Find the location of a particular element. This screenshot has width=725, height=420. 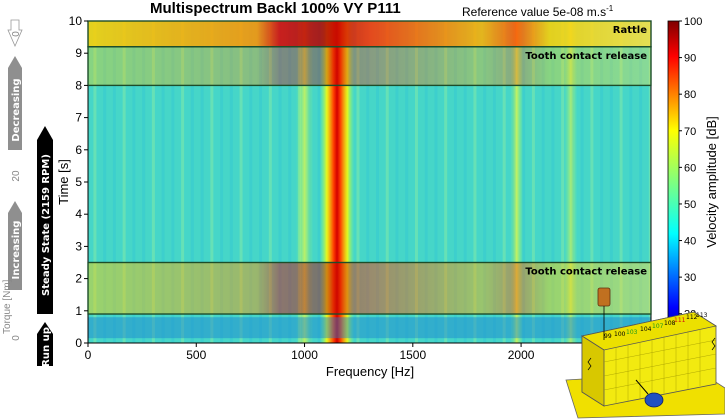

region-label-0: Rattle is located at coordinates (630, 30).